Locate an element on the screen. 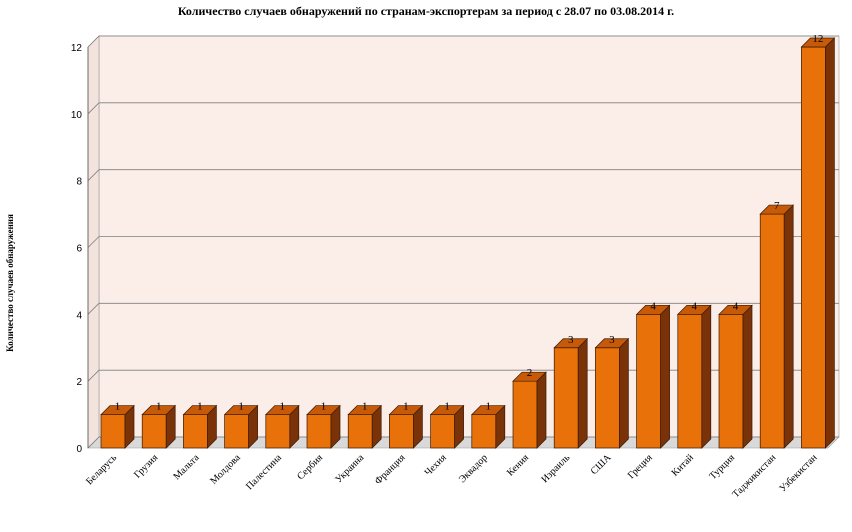 The width and height of the screenshot is (852, 532). y-tick-label: 2 is located at coordinates (79, 382).